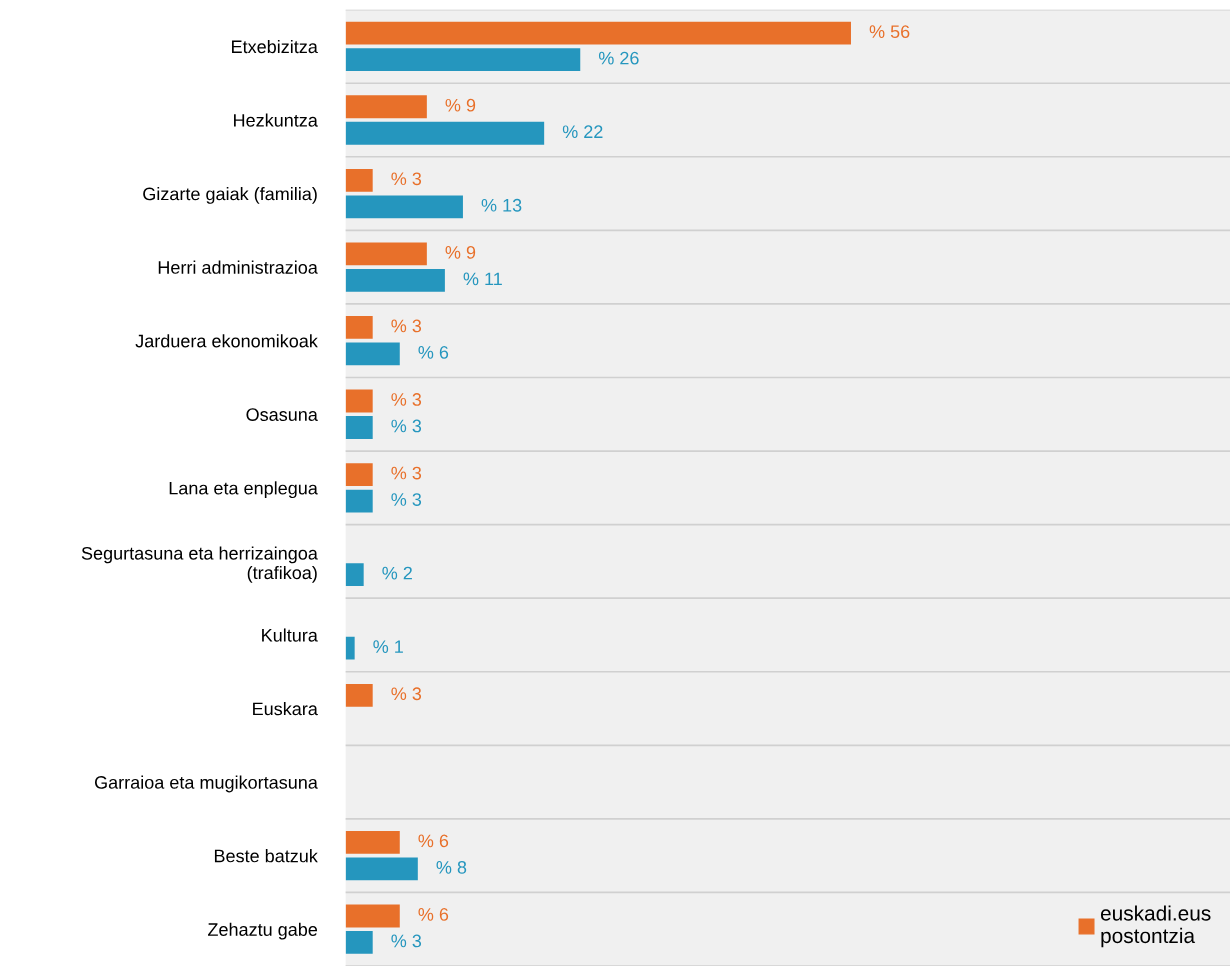 This screenshot has width=1230, height=966. What do you see at coordinates (290, 635) in the screenshot?
I see `y-tick-label: Kultura` at bounding box center [290, 635].